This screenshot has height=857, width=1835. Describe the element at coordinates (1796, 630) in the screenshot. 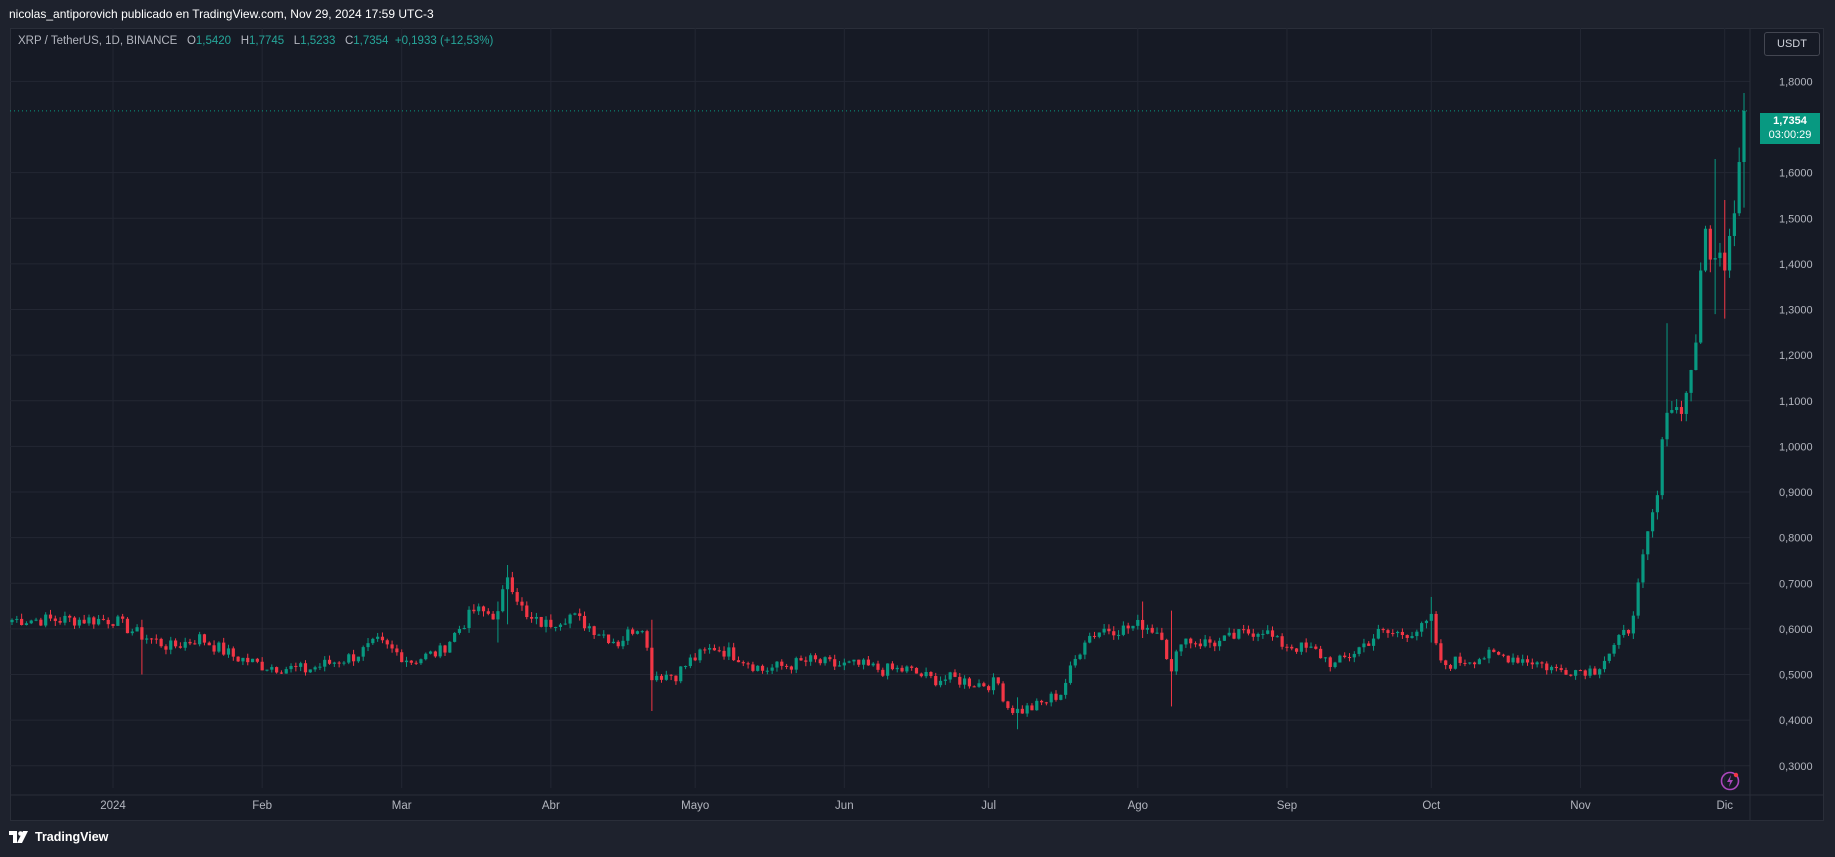

I see `y-tick-label: 0,6000` at that location.